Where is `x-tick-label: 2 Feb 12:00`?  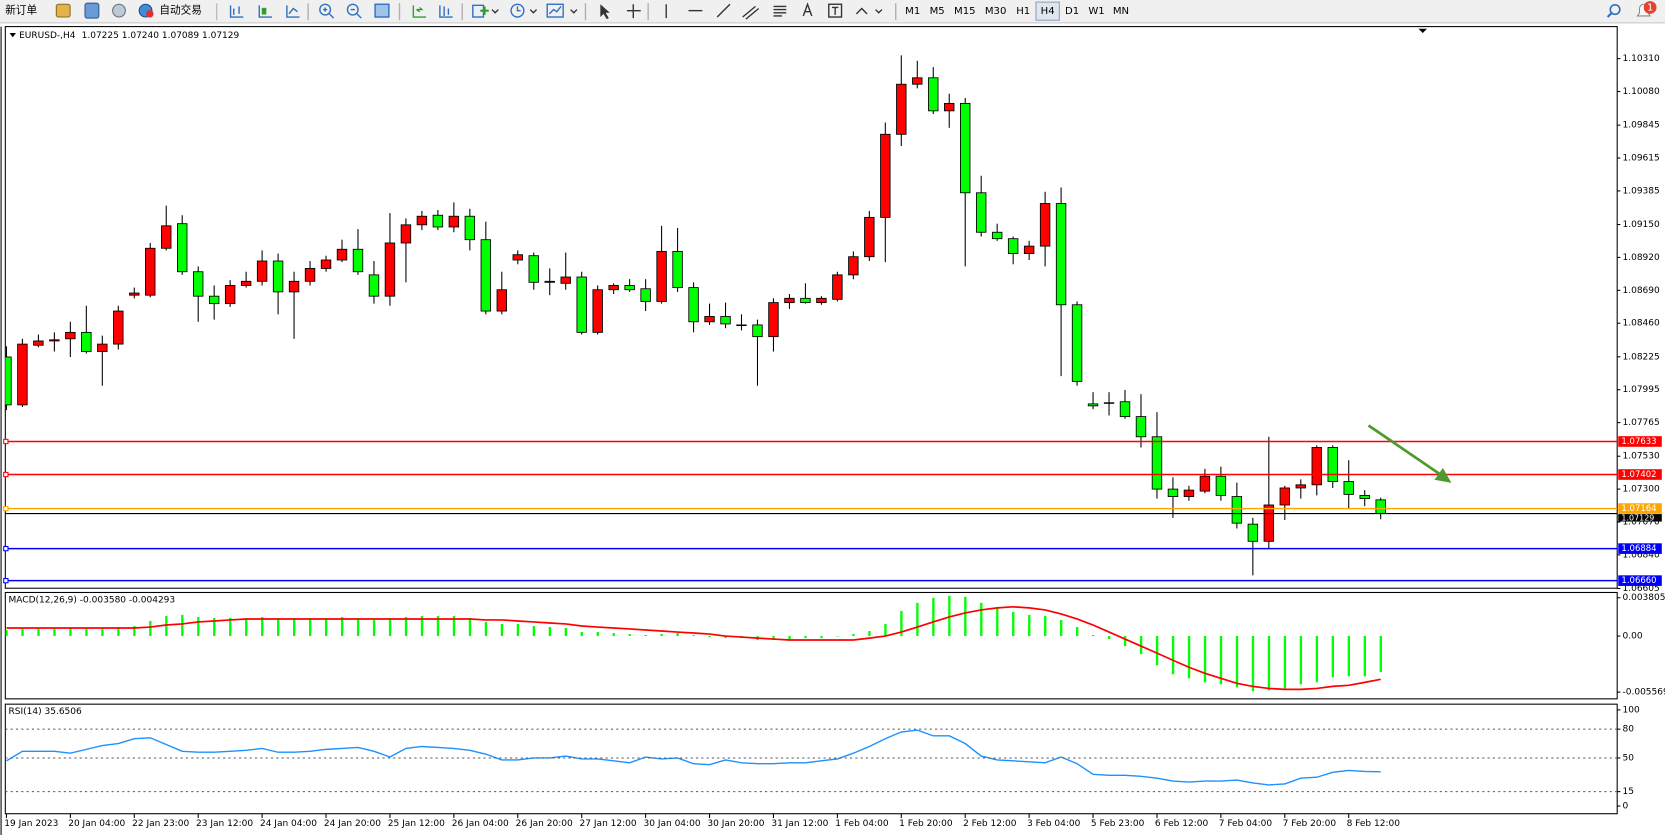 x-tick-label: 2 Feb 12:00 is located at coordinates (990, 824).